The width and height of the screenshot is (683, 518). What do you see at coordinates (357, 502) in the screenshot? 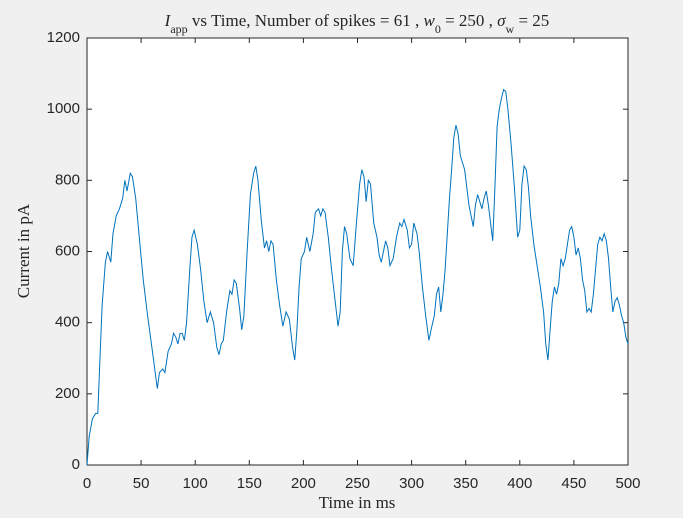
I see `x-axis-label: Time in ms` at bounding box center [357, 502].